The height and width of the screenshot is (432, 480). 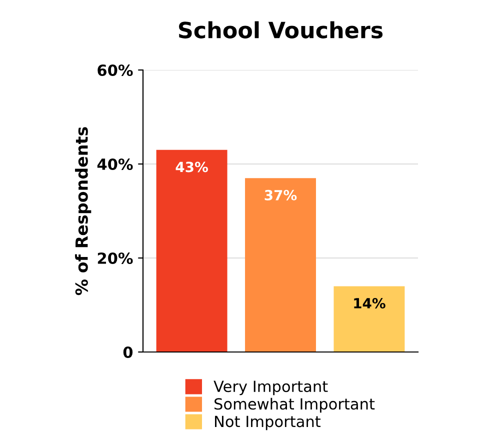 I want to click on y-axis-title: % of Respondents, so click(x=83, y=211).